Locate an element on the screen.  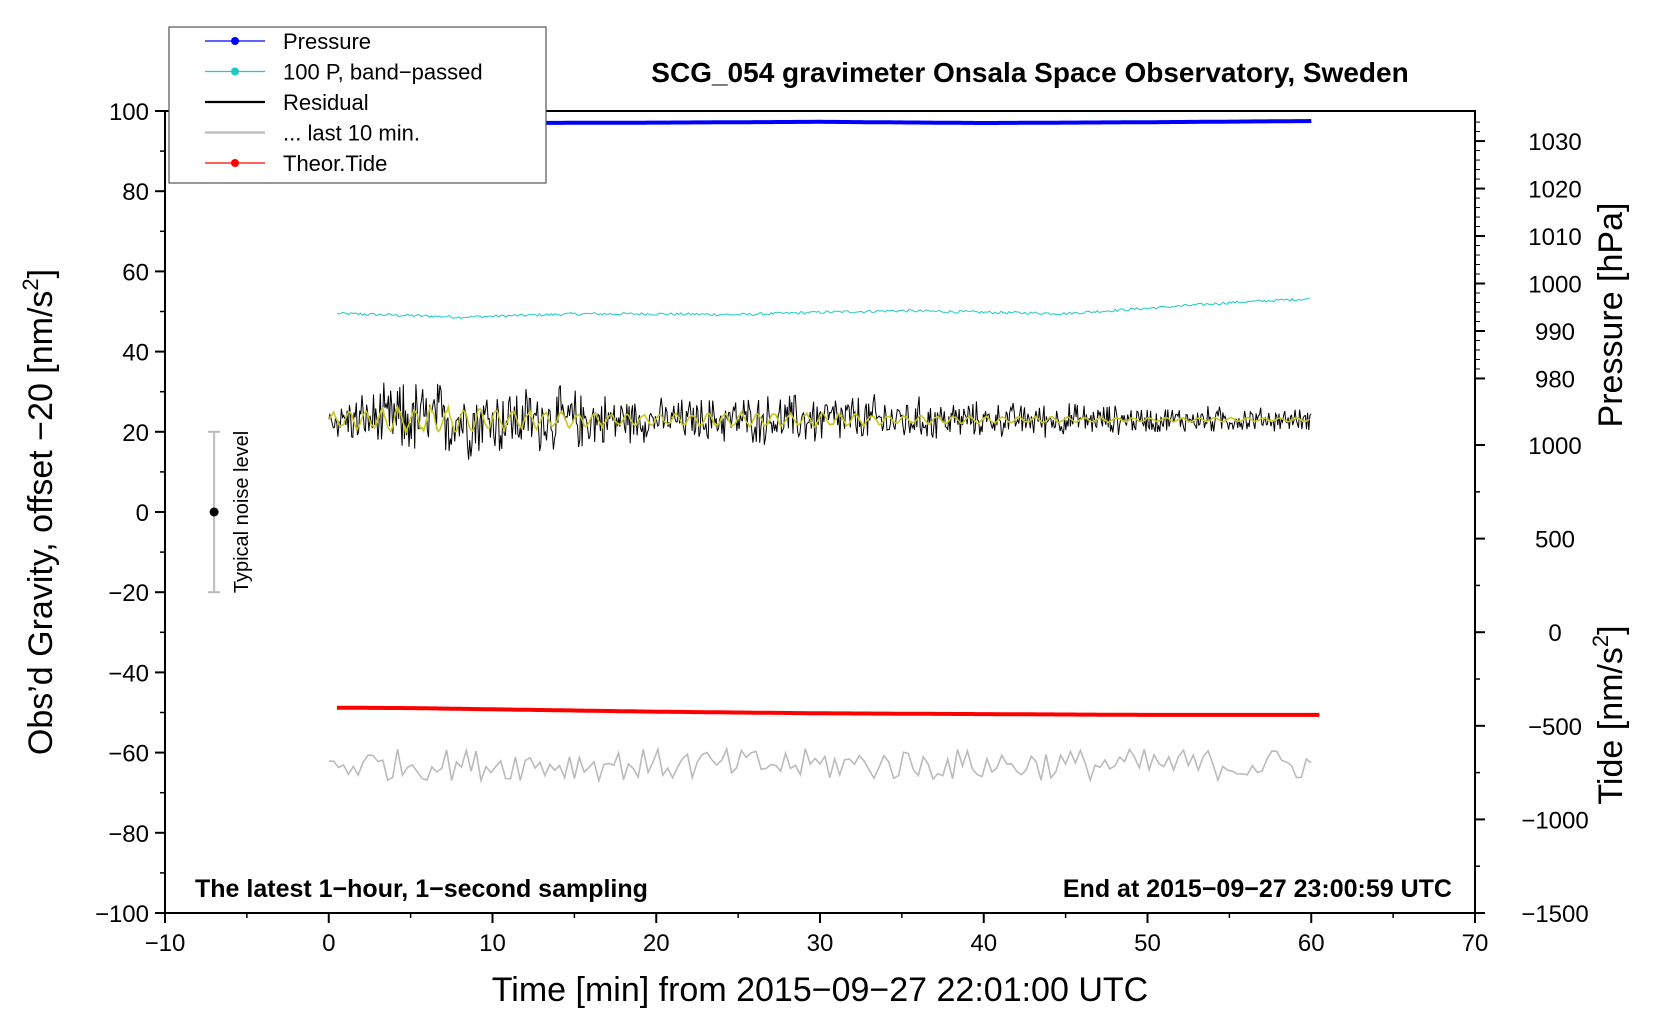
legend-label: Residual is located at coordinates (326, 102).